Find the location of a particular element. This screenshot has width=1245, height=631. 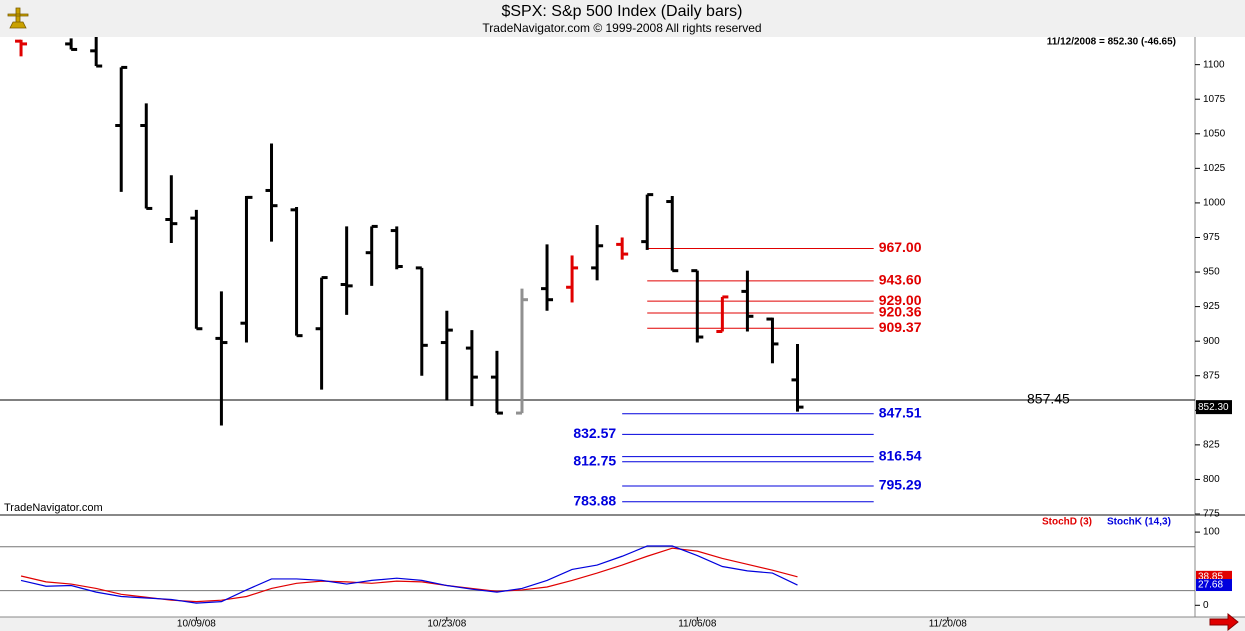

x-tick-label: 10/09/08 is located at coordinates (196, 624).